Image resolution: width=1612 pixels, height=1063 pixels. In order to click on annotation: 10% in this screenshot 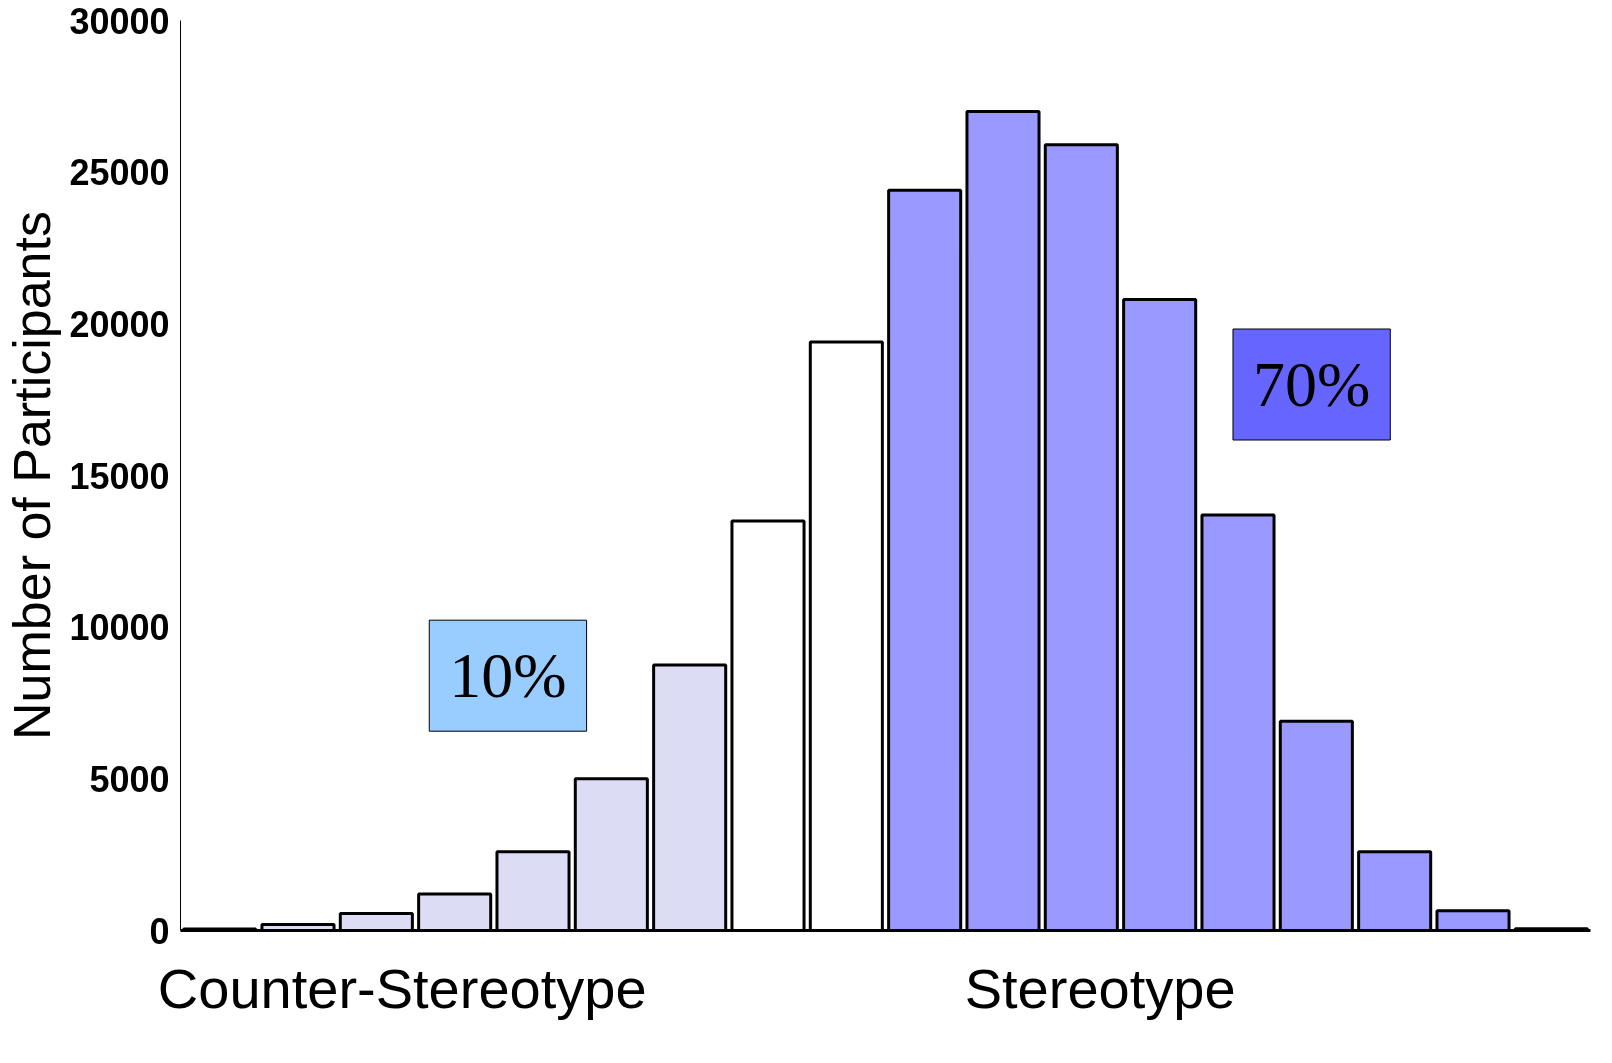, I will do `click(508, 676)`.